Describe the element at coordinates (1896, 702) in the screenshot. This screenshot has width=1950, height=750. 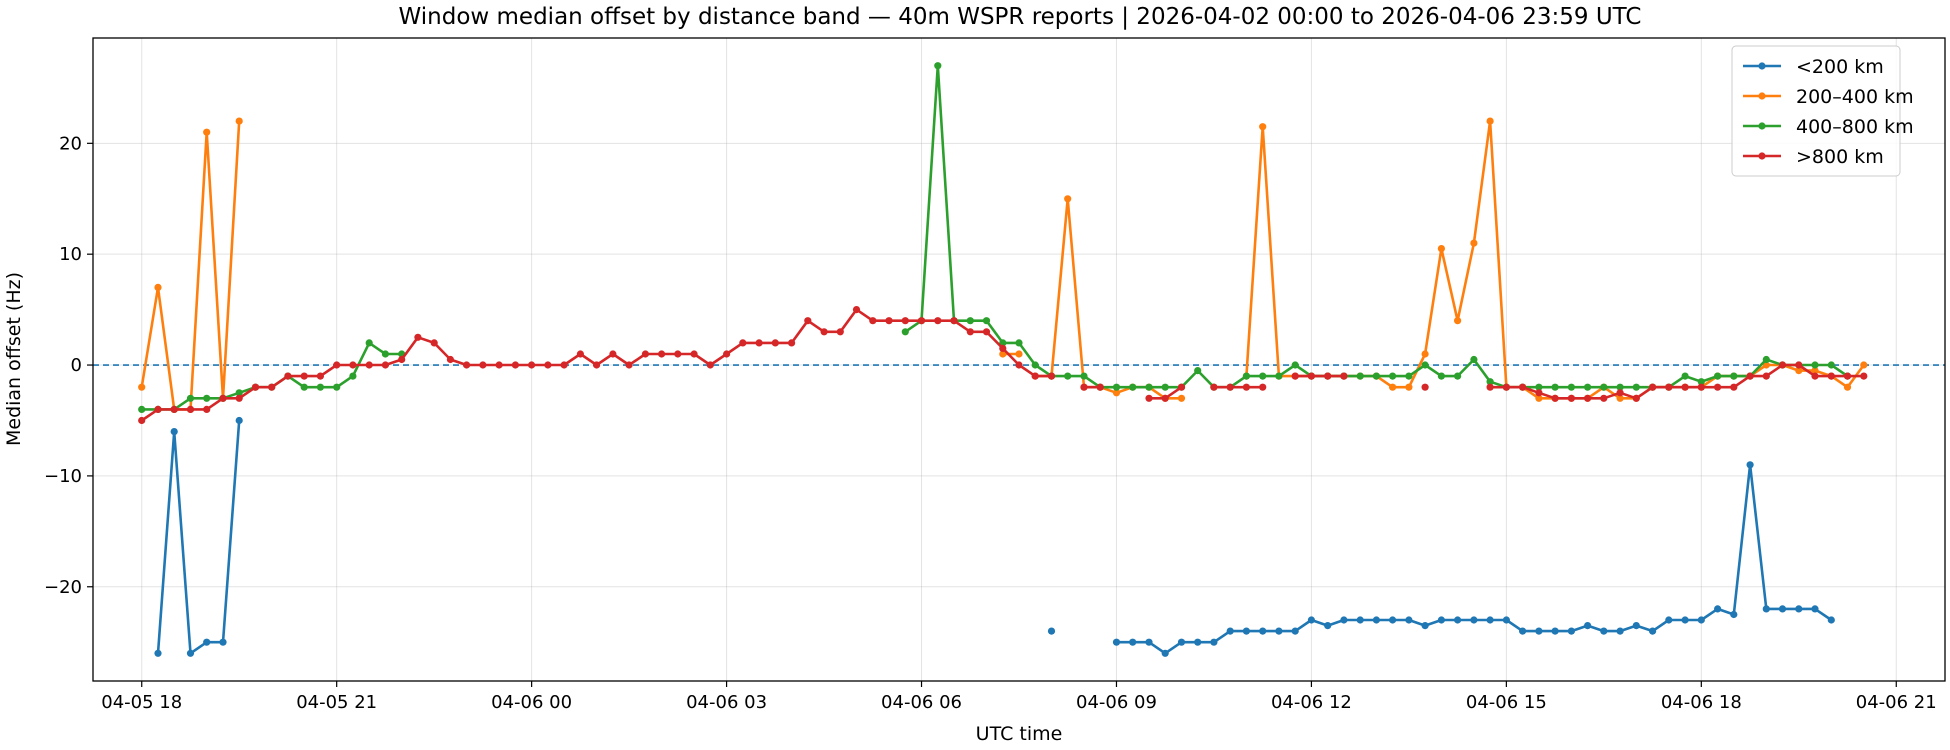
I see `x-tick-label: 04-06 21` at that location.